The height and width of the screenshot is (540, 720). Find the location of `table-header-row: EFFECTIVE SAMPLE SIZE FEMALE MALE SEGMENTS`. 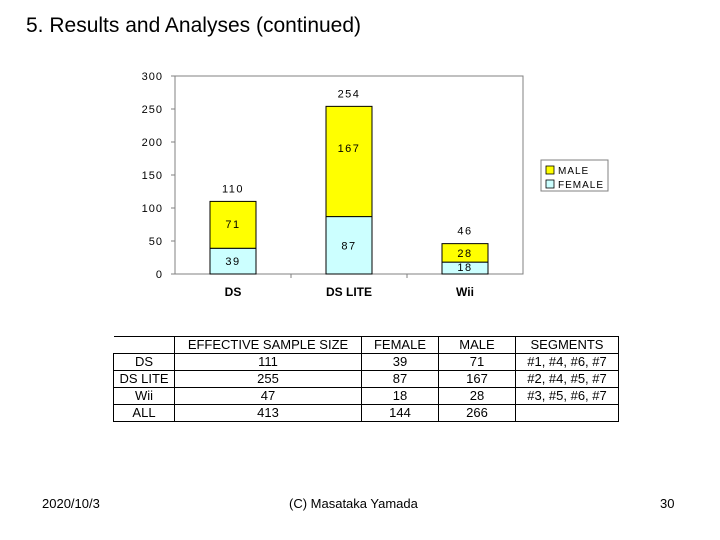

table-header-row: EFFECTIVE SAMPLE SIZE FEMALE MALE SEGMENTS is located at coordinates (366, 345).